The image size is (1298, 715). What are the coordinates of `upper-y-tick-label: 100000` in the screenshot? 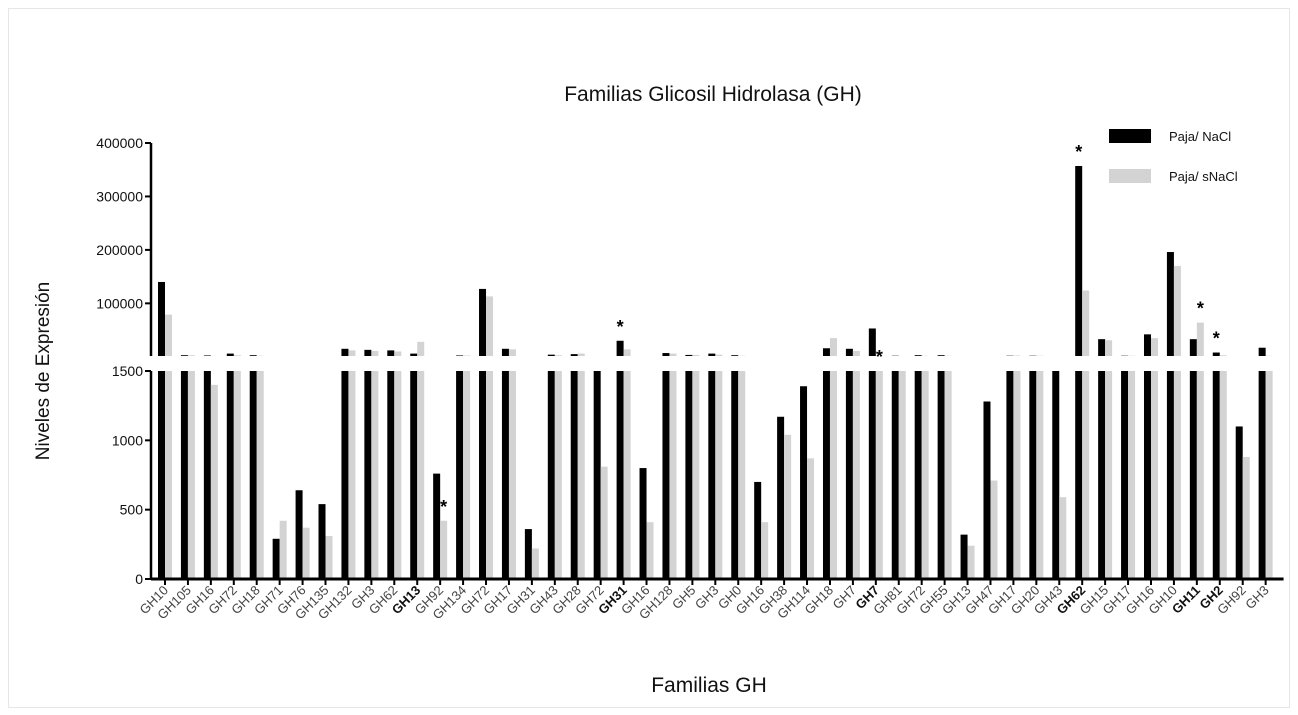 It's located at (119, 303).